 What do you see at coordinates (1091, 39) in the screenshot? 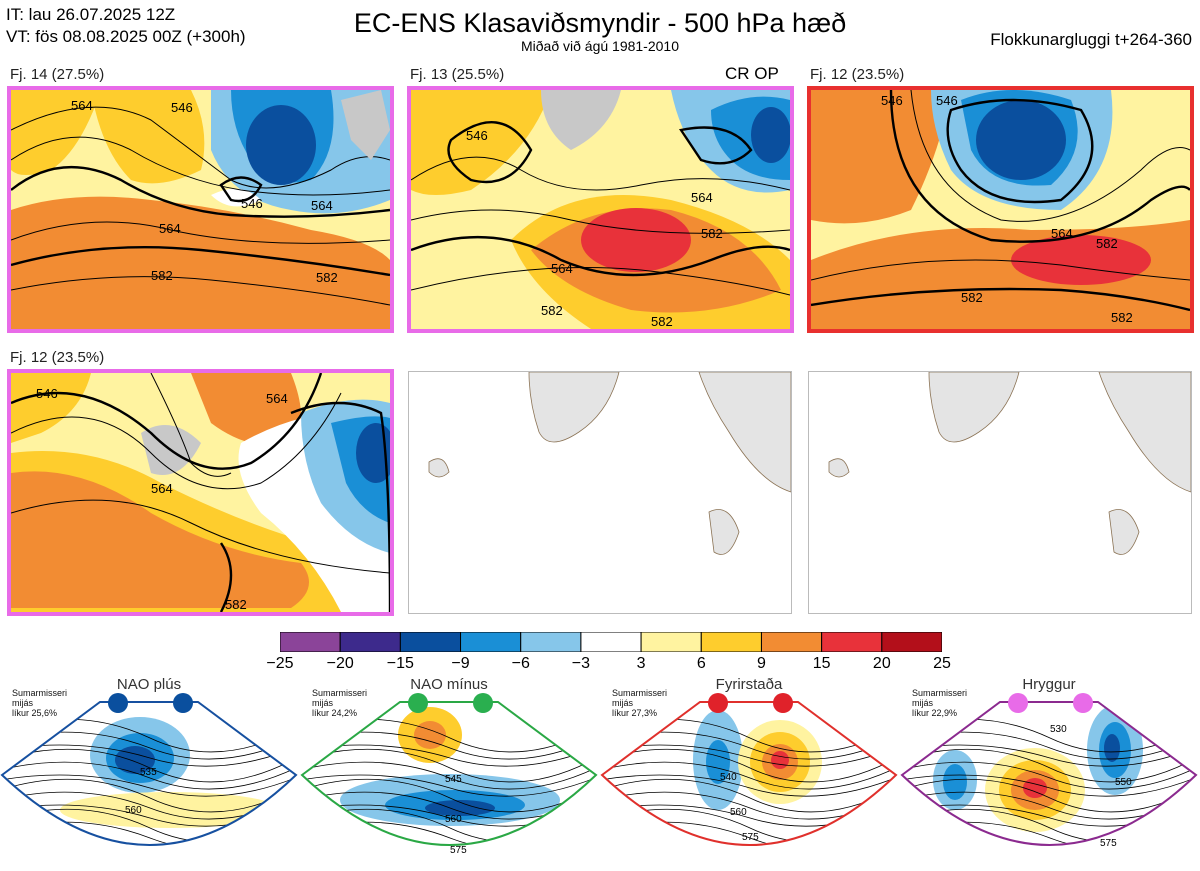
I see `classification-window: Flokkunargluggi t+264-360` at bounding box center [1091, 39].